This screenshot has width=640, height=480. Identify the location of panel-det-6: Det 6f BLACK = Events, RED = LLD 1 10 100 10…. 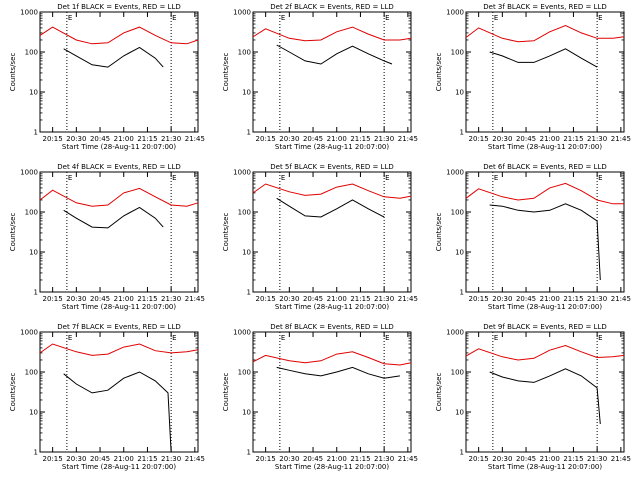
(533, 237).